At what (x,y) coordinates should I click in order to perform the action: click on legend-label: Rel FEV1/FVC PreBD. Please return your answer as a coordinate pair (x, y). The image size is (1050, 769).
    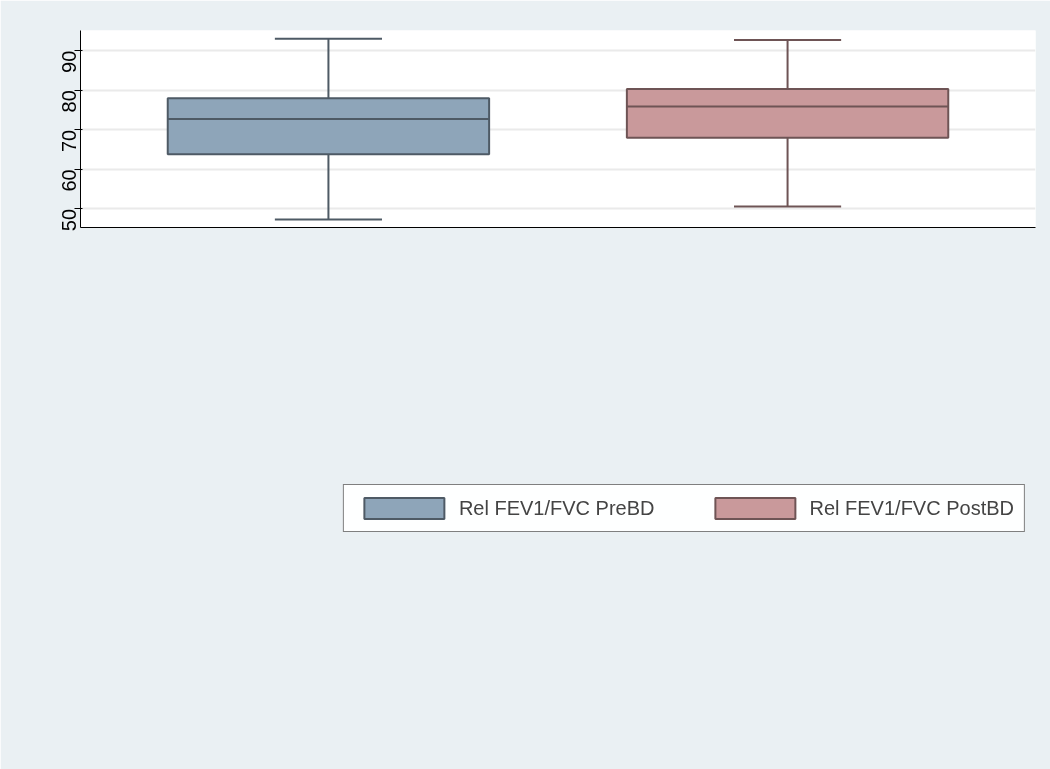
    Looking at the image, I should click on (556, 508).